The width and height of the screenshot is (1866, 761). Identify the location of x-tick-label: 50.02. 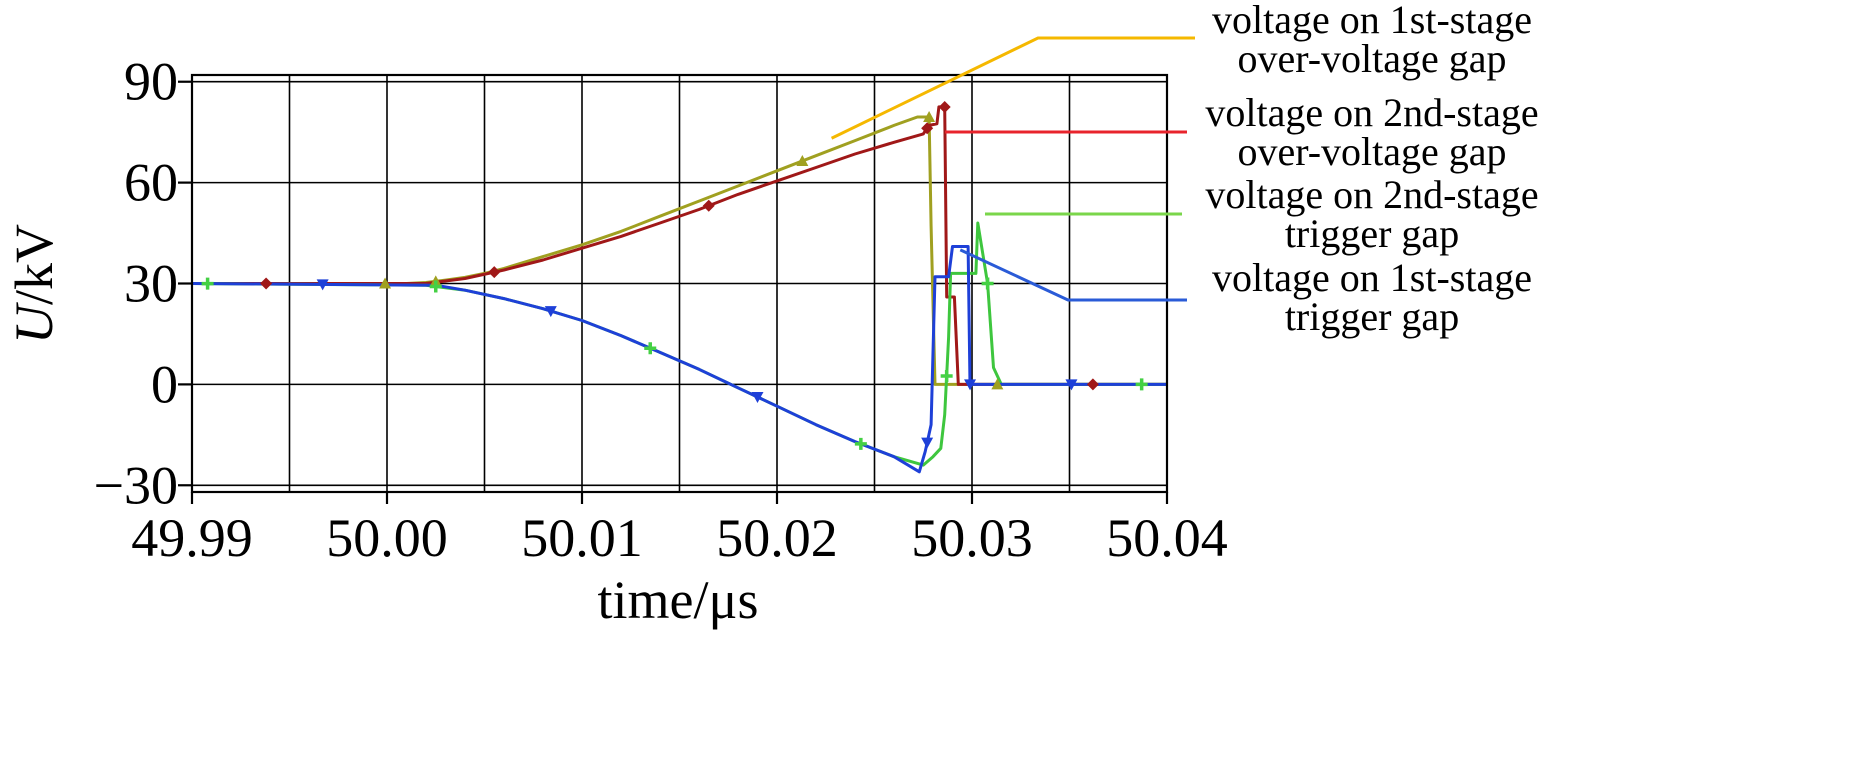
(777, 538).